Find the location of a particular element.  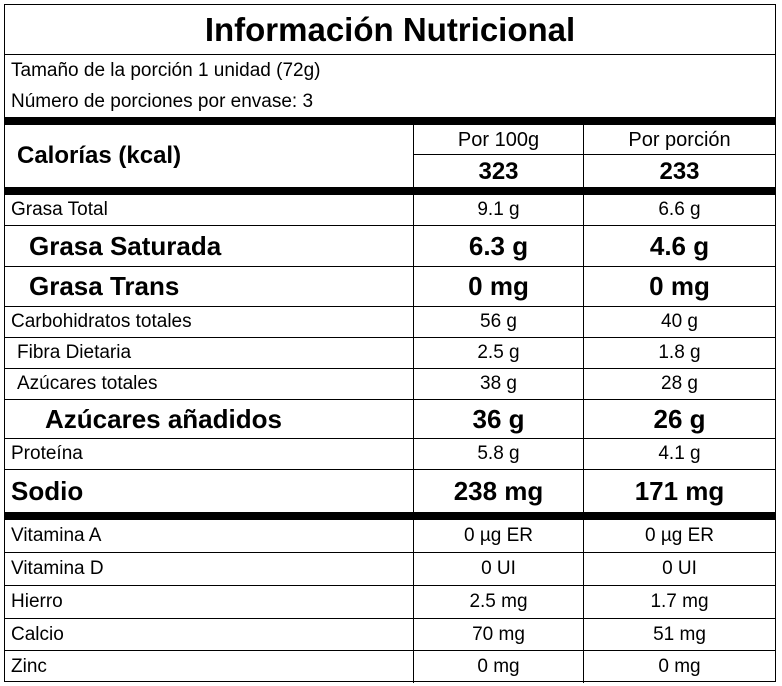

nutrient-name: Fibra Dietaria is located at coordinates (209, 353).